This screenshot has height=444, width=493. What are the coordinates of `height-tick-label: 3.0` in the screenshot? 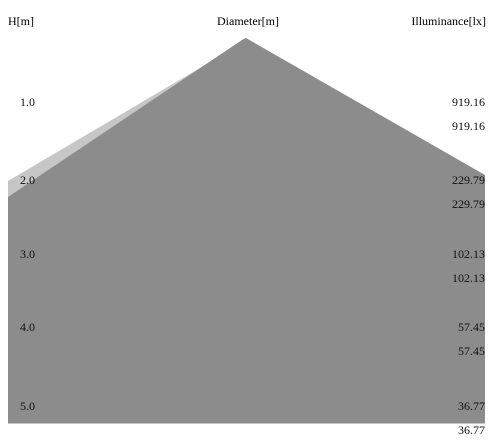 It's located at (27, 254).